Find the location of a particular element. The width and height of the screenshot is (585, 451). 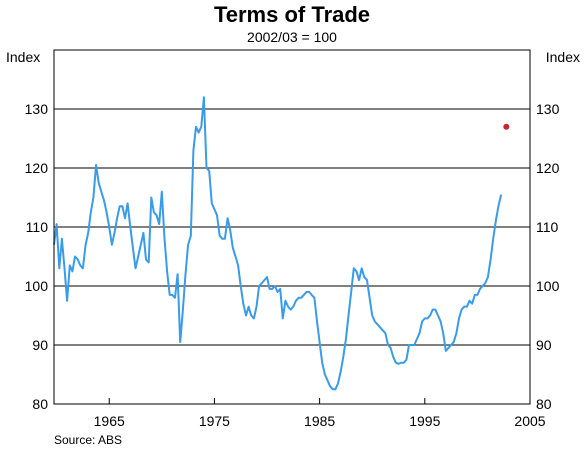

x-tick-label: 1985 is located at coordinates (319, 421).